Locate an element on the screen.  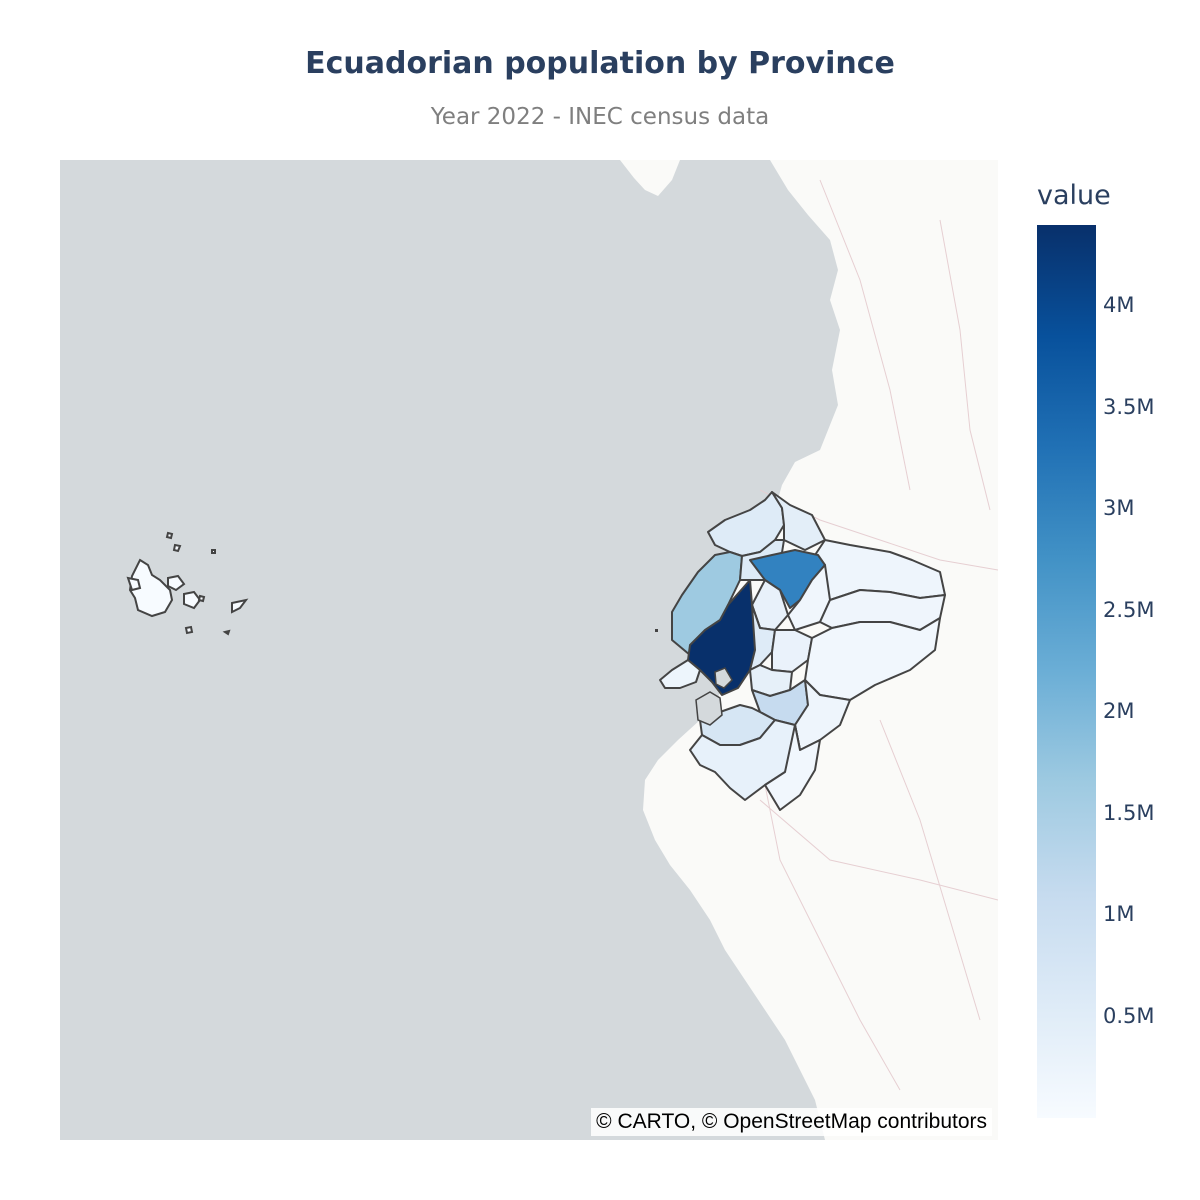
map-attribution: © CARTO, © OpenStreetMap contributors is located at coordinates (791, 1122).